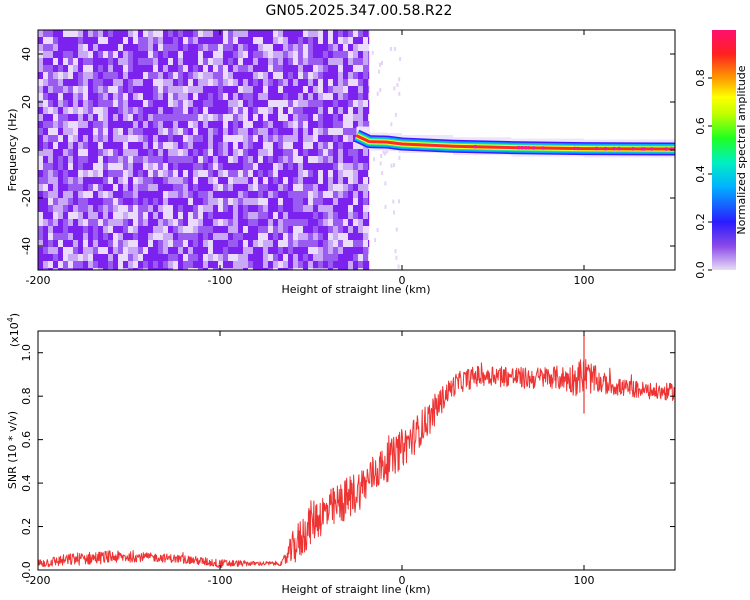 The height and width of the screenshot is (600, 750). What do you see at coordinates (26, 54) in the screenshot?
I see `spectrogram-y-tick-label: 40` at bounding box center [26, 54].